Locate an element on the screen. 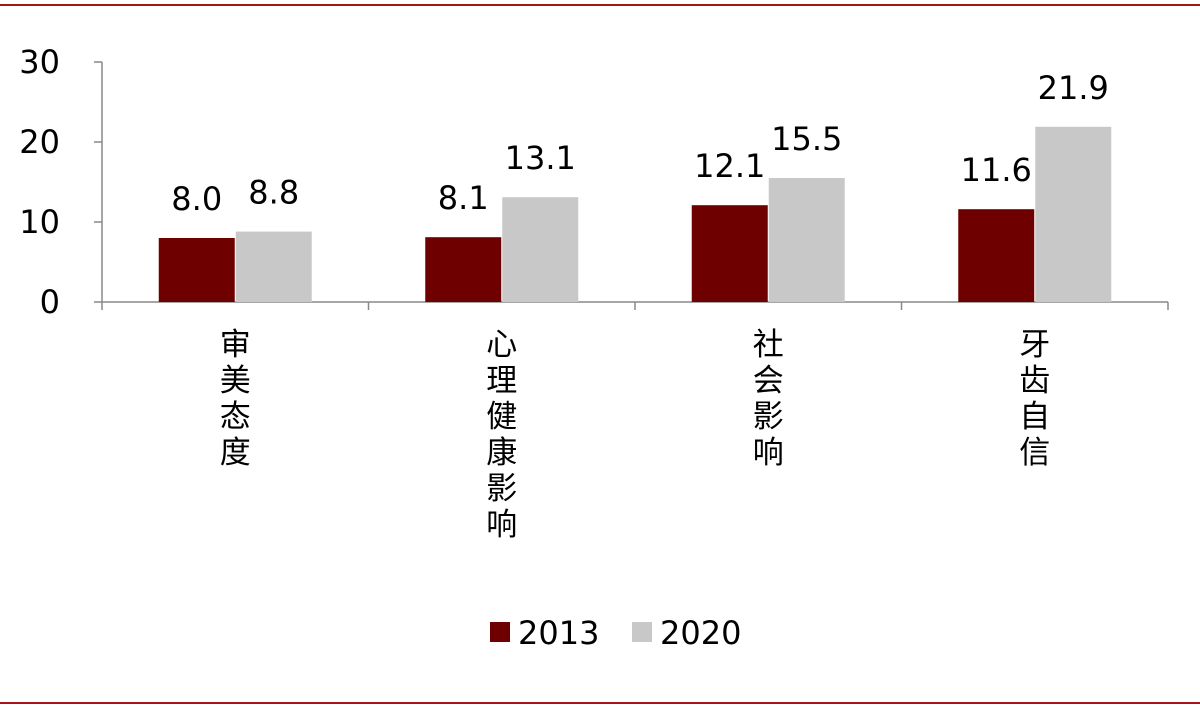 The width and height of the screenshot is (1200, 710). data-label: 8.8 is located at coordinates (273, 193).